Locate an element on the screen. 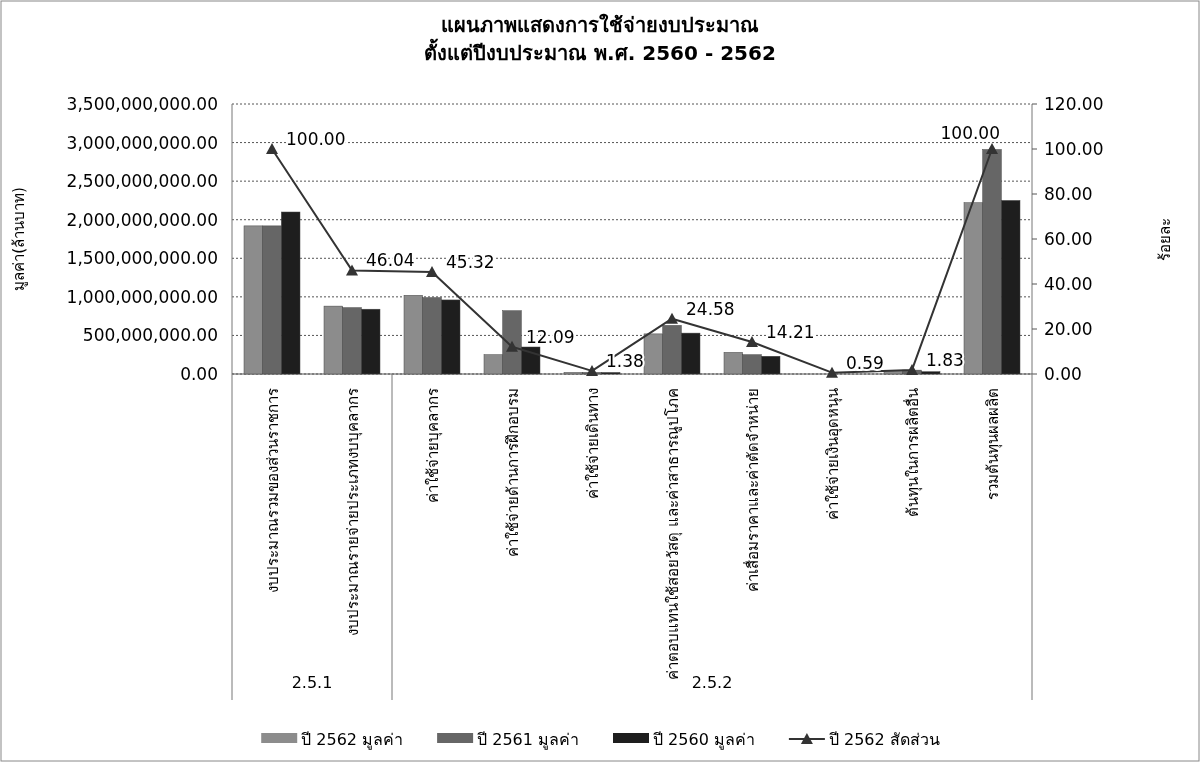 The image size is (1201, 763). y-tick-label: 0.00 is located at coordinates (199, 374).